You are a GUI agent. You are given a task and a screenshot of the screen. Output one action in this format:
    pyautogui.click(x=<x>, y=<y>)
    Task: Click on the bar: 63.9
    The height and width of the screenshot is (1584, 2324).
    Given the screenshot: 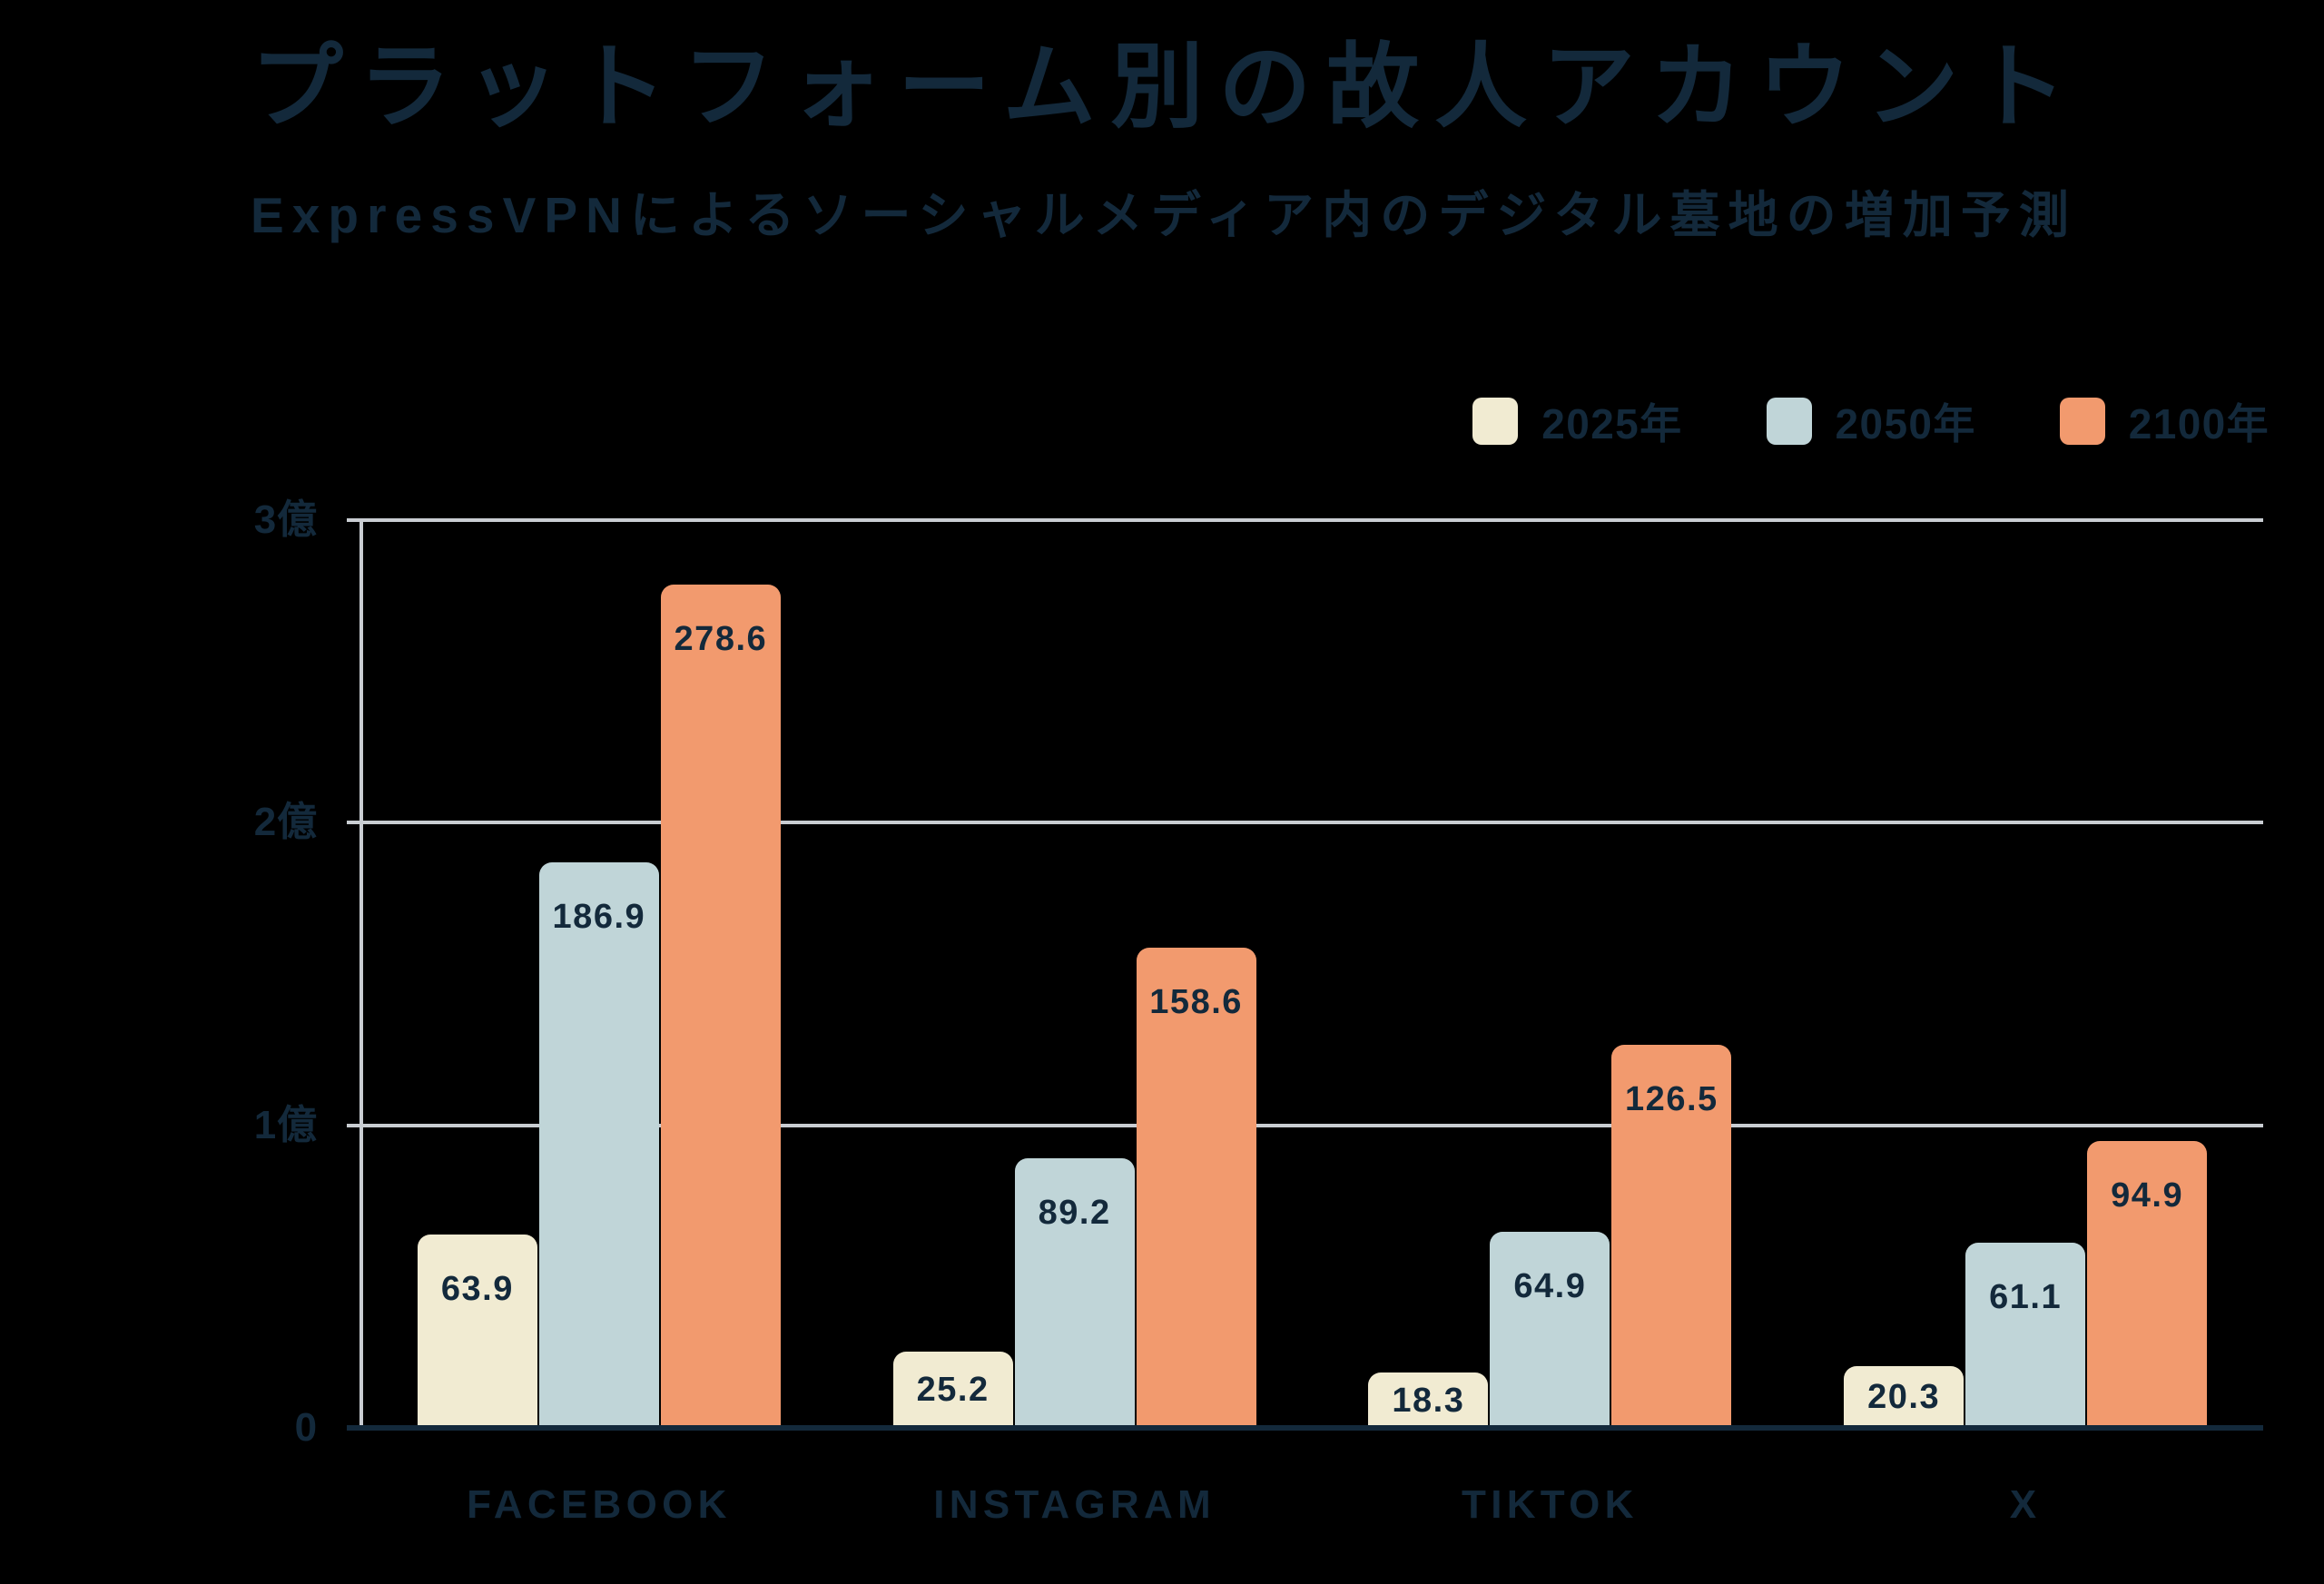 What is the action you would take?
    pyautogui.click(x=477, y=1331)
    